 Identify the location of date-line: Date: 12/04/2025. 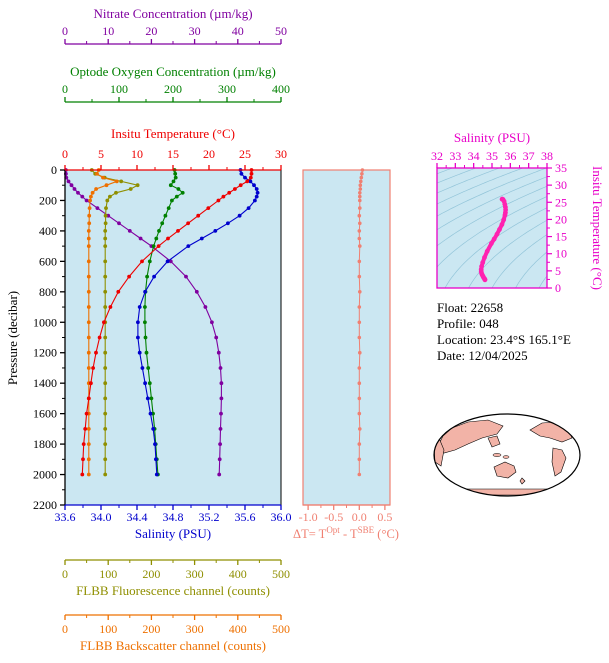
(482, 355).